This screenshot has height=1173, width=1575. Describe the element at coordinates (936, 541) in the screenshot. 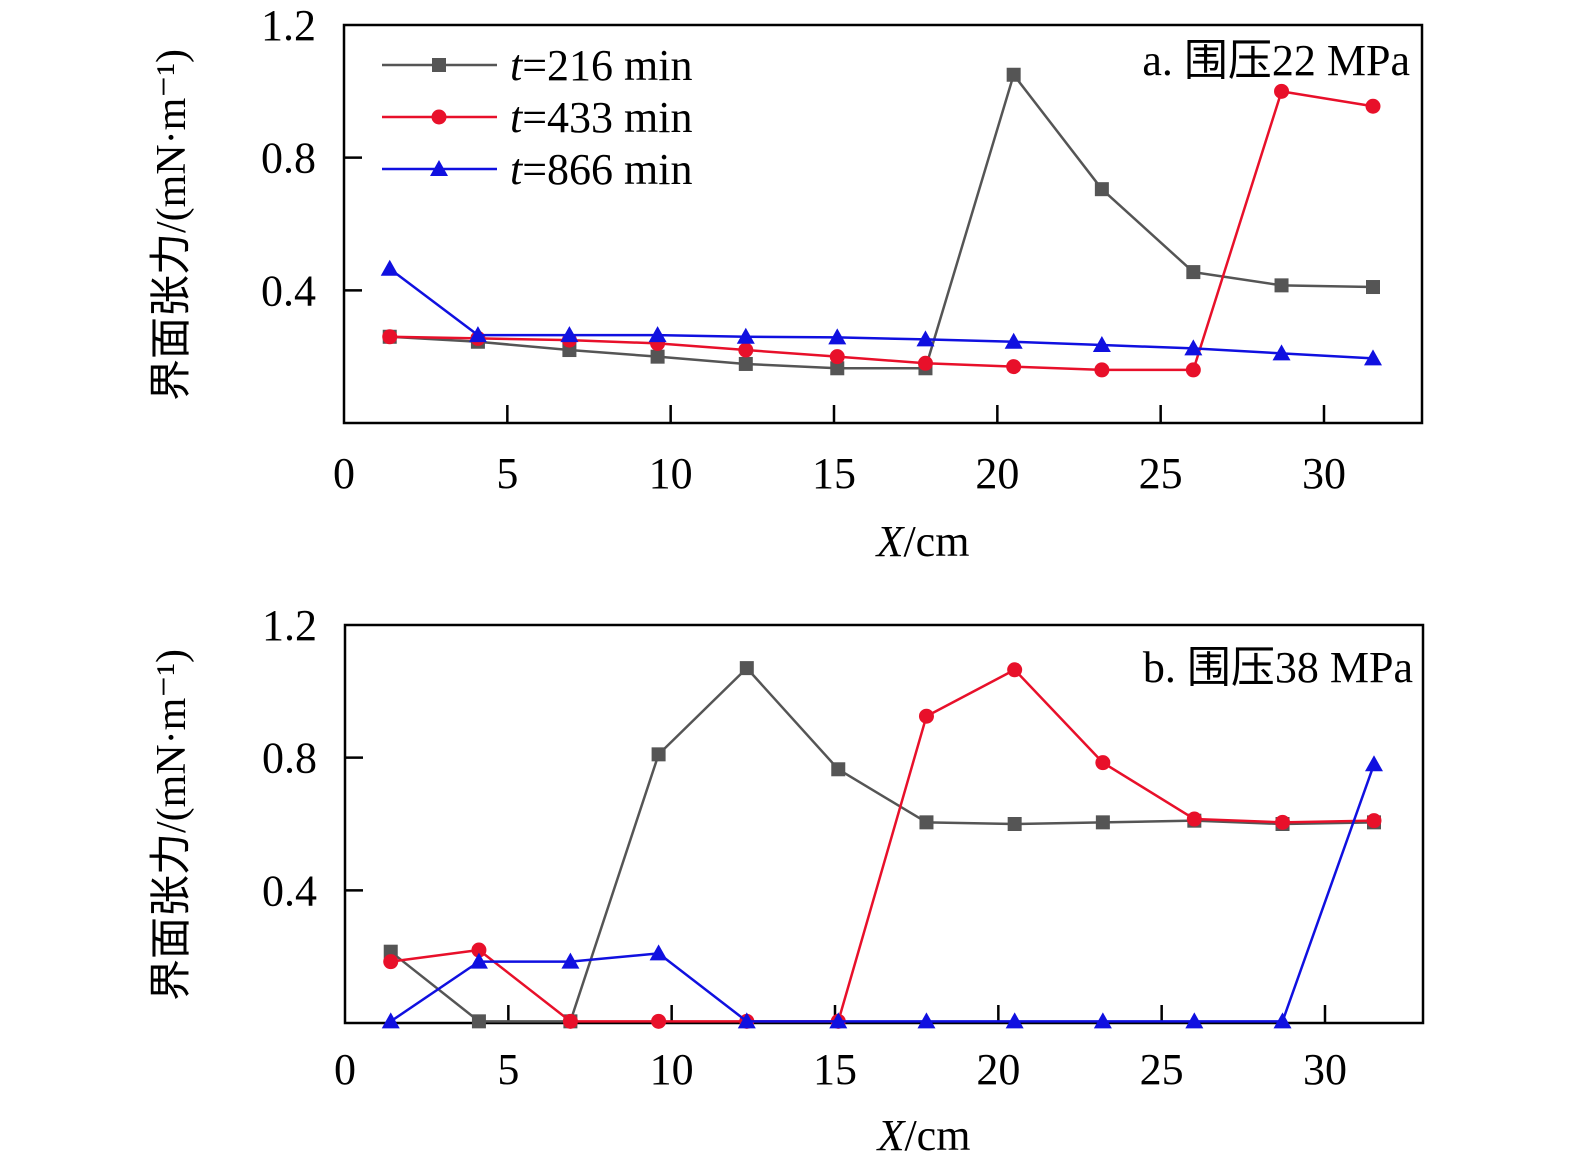

I see `x-axis-title-unit: /cm` at that location.